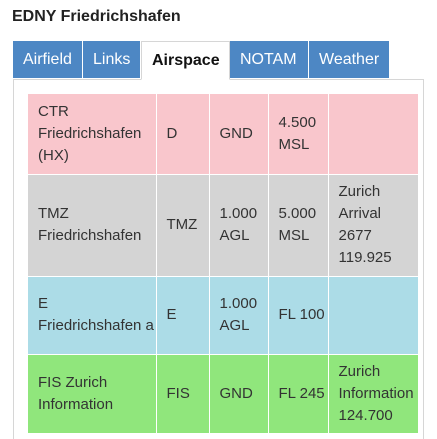 The image size is (437, 439). What do you see at coordinates (112, 59) in the screenshot?
I see `tab-links: Links` at bounding box center [112, 59].